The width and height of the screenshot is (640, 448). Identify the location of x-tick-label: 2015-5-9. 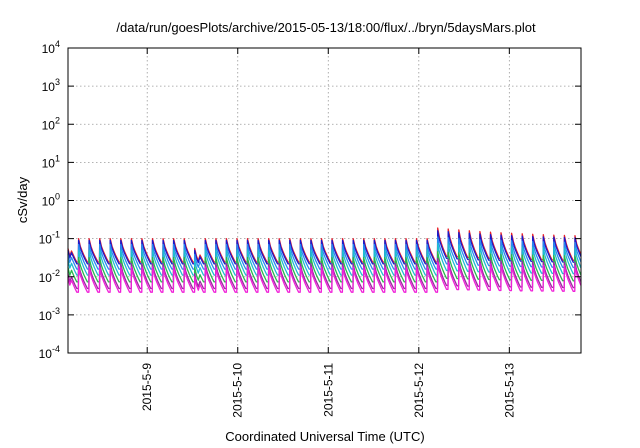
(147, 387).